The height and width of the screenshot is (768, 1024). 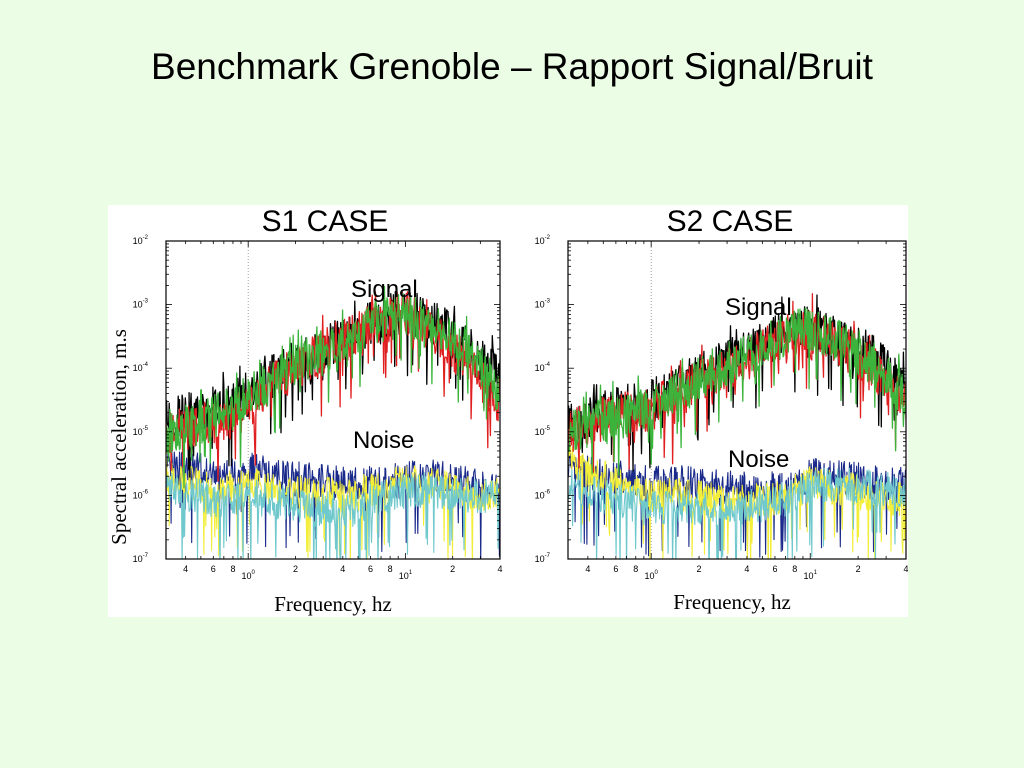 I want to click on y-axis-label: Spectral acceleration, m.s, so click(x=119, y=437).